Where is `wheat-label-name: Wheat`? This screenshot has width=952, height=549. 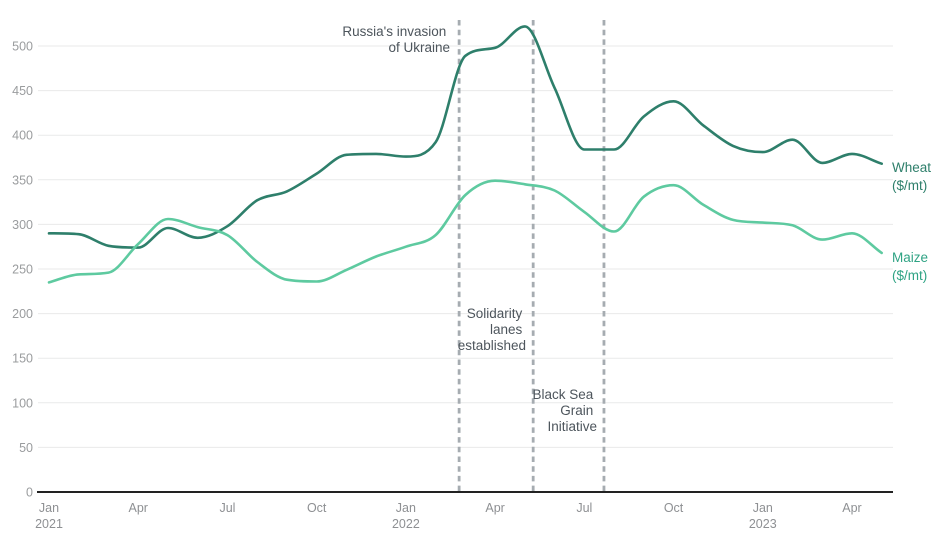 wheat-label-name: Wheat is located at coordinates (911, 167).